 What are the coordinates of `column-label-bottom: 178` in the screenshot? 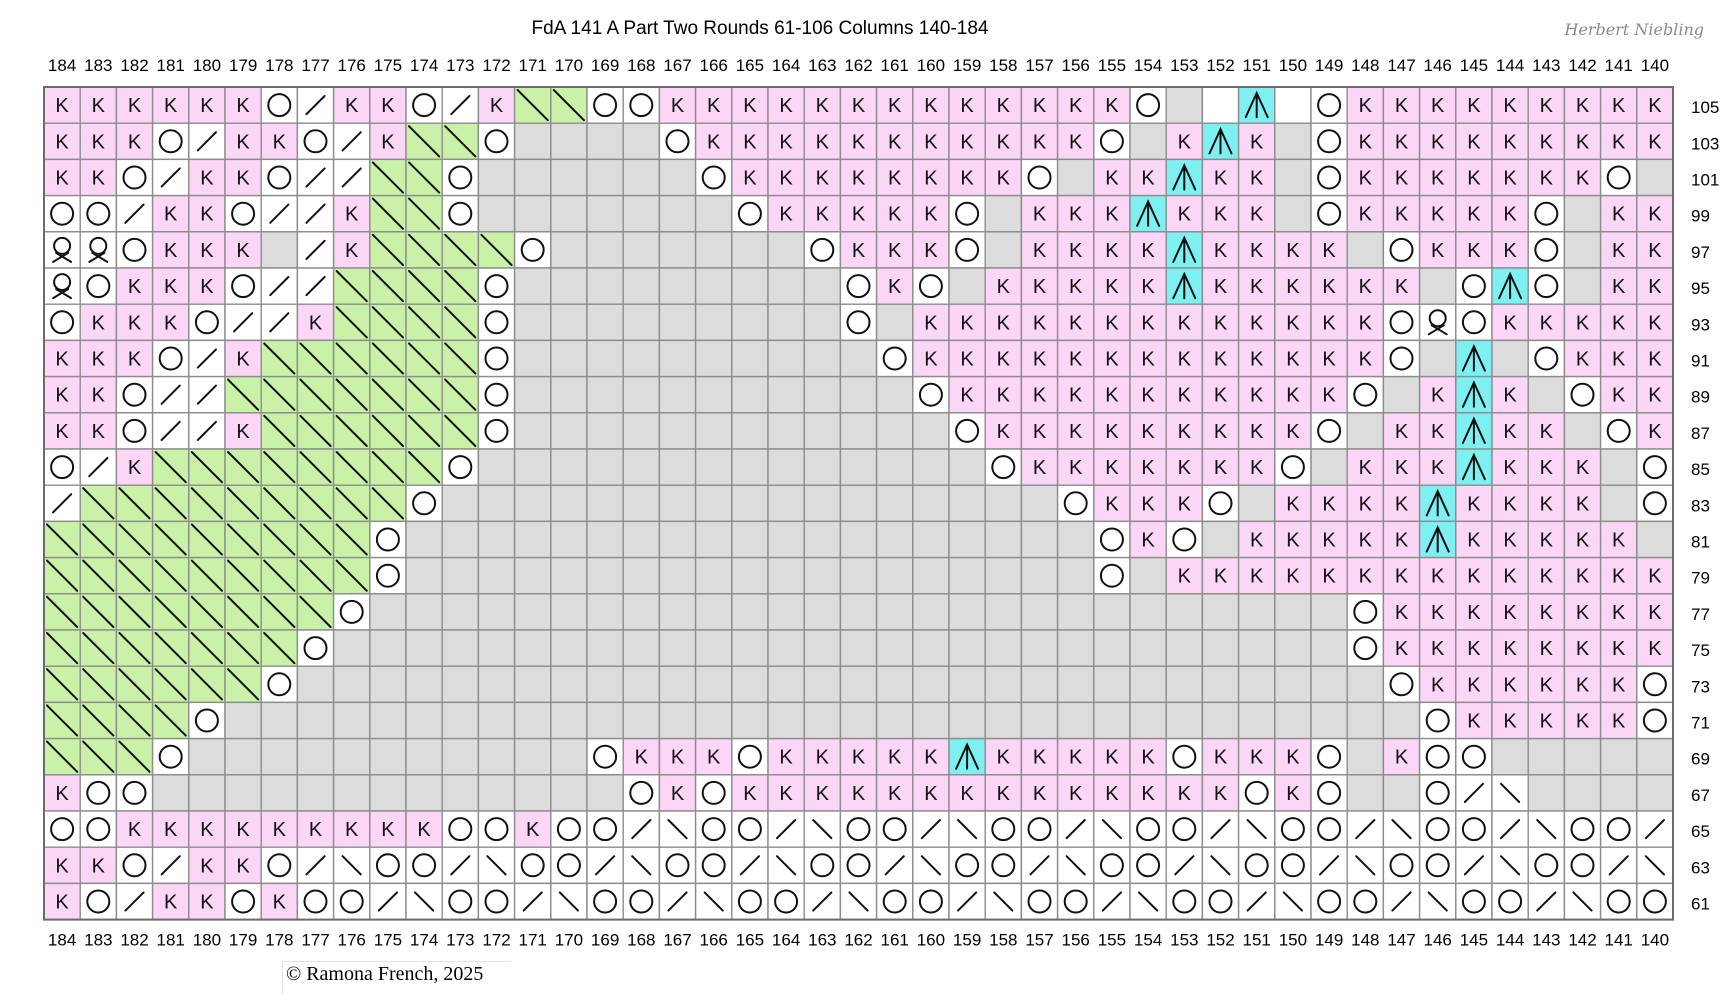 It's located at (279, 940).